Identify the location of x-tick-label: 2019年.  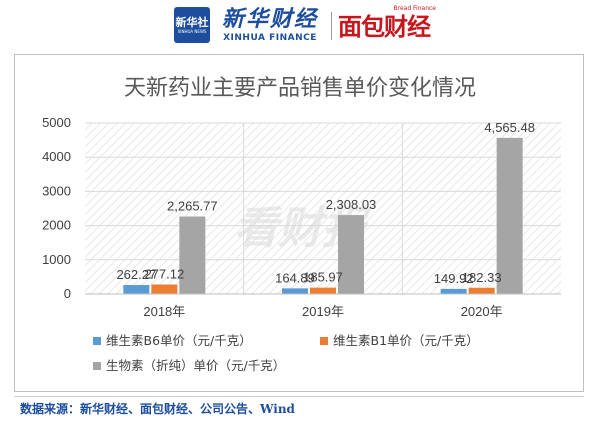
(323, 311).